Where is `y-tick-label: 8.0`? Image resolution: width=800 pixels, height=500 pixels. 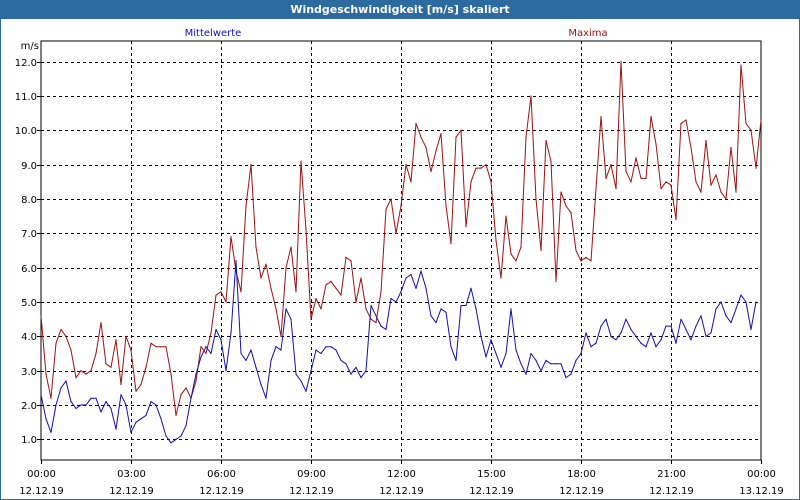
y-tick-label: 8.0 is located at coordinates (29, 200).